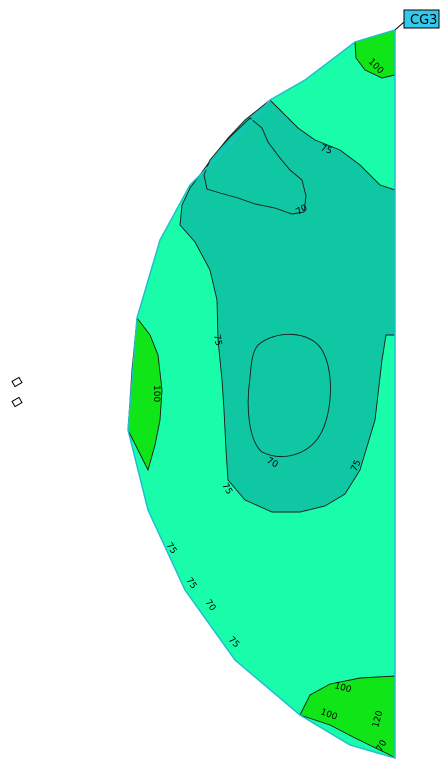 The image size is (441, 760). Describe the element at coordinates (289, 395) in the screenshot. I see `inner-70-contour` at that location.